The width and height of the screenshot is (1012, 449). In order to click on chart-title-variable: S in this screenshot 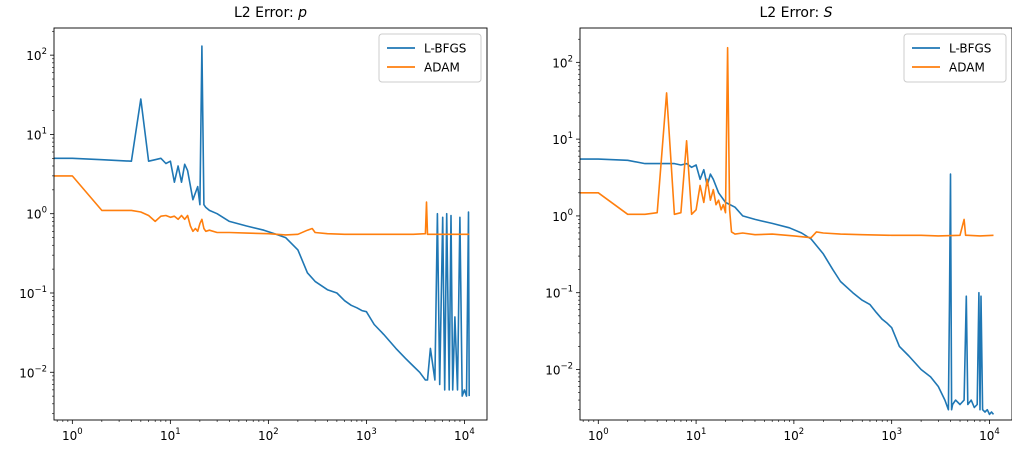, I will do `click(828, 13)`.